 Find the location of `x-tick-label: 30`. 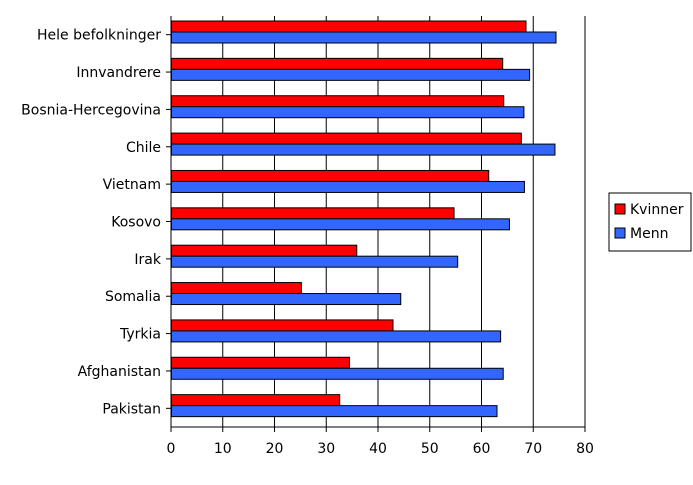

x-tick-label: 30 is located at coordinates (326, 449).